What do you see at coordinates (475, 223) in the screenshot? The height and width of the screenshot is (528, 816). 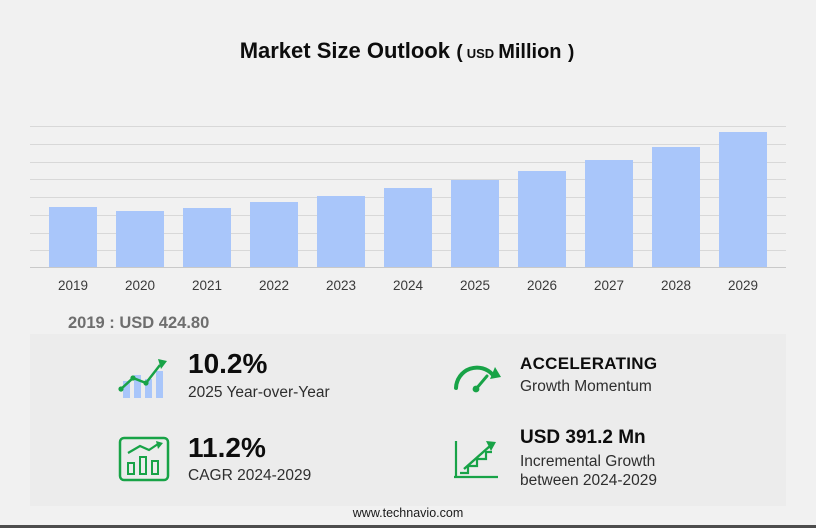 I see `bar-2025` at bounding box center [475, 223].